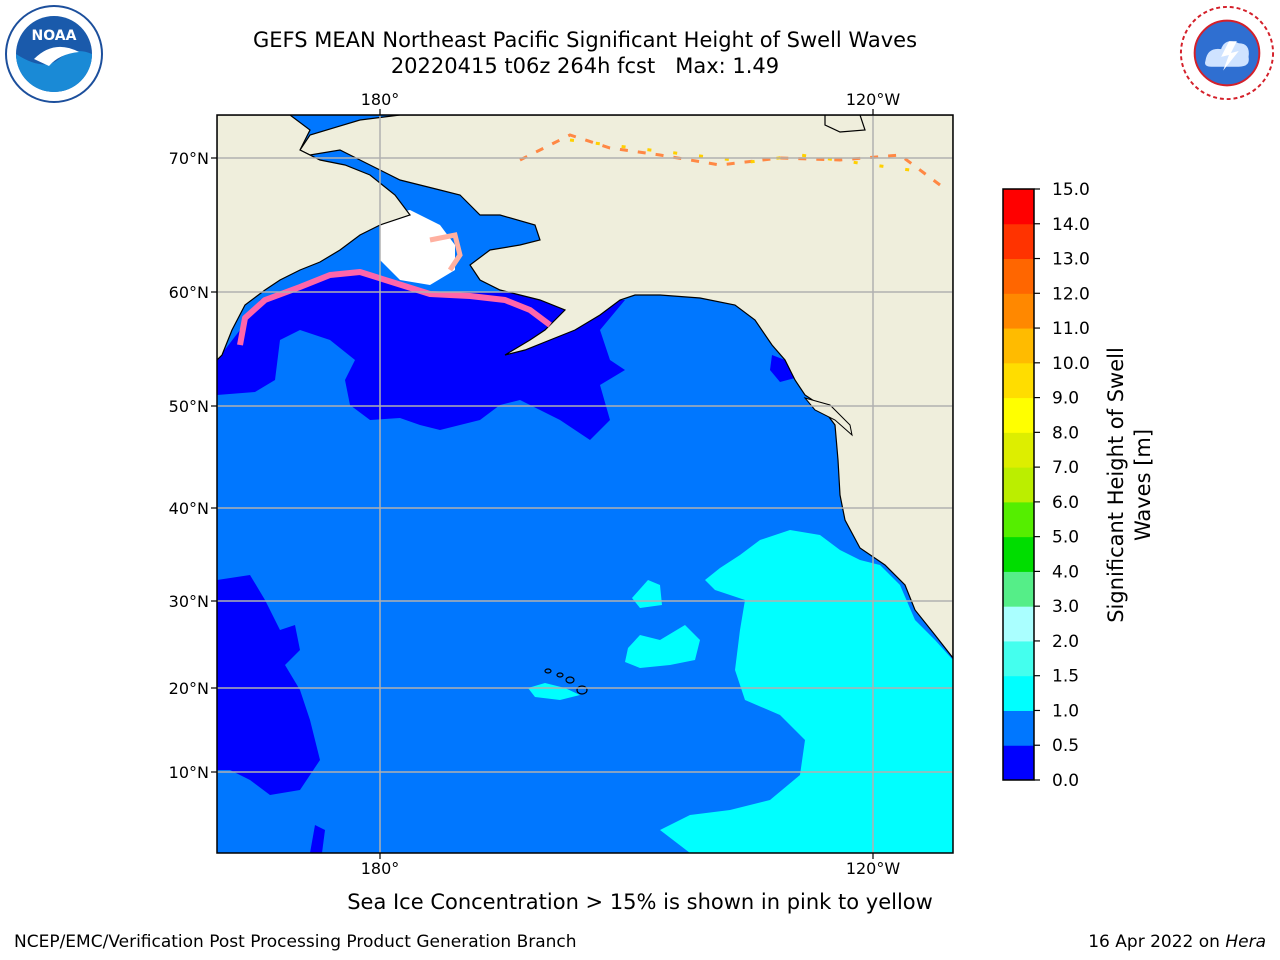  Describe the element at coordinates (1071, 294) in the screenshot. I see `colorbar-tick-label: 12.0` at that location.